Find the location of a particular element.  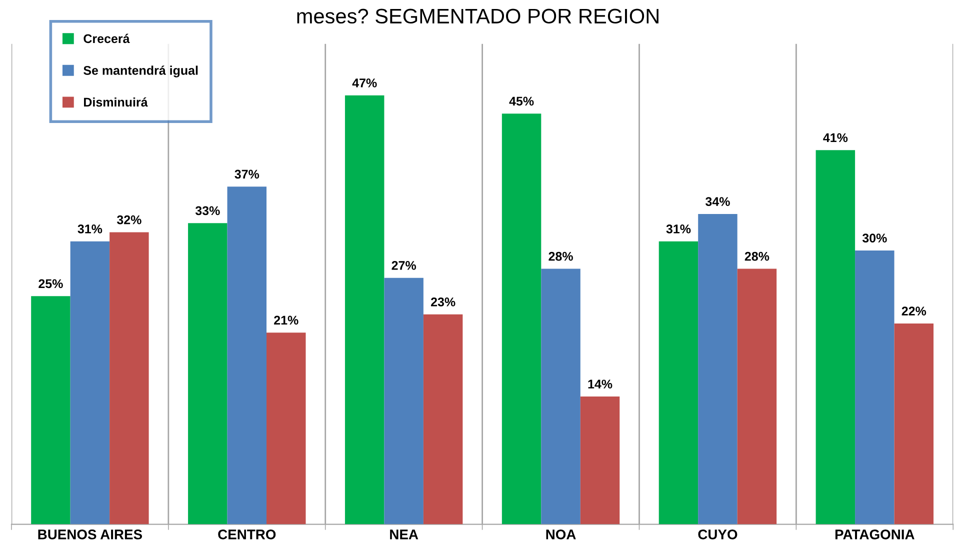

x-tick-label: PATAGONIA is located at coordinates (874, 535).